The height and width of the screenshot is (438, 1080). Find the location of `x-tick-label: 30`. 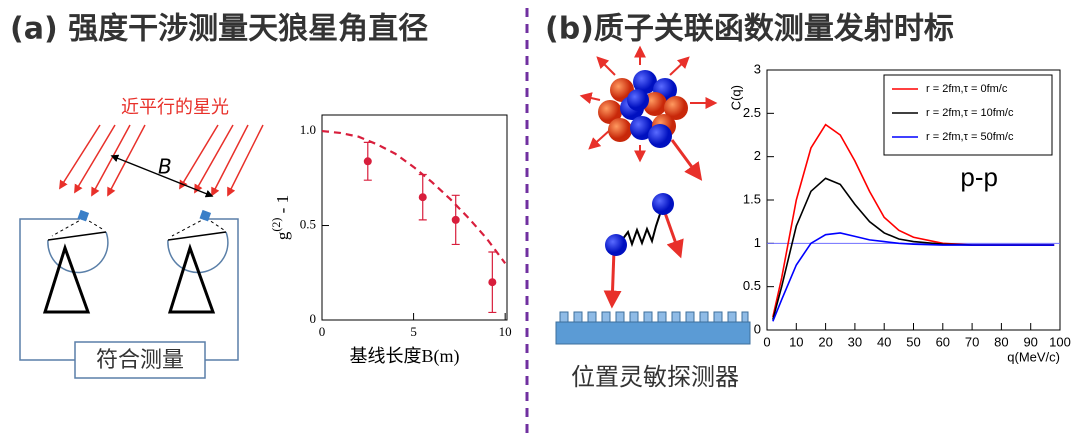

x-tick-label: 30 is located at coordinates (855, 341).